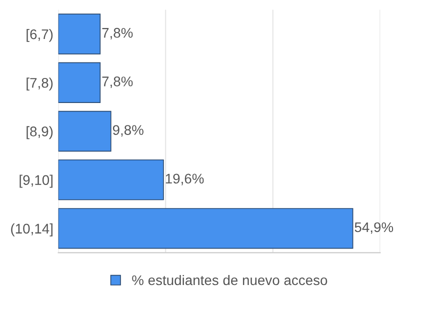 The width and height of the screenshot is (432, 324). I want to click on data-label: 9,8%, so click(128, 131).